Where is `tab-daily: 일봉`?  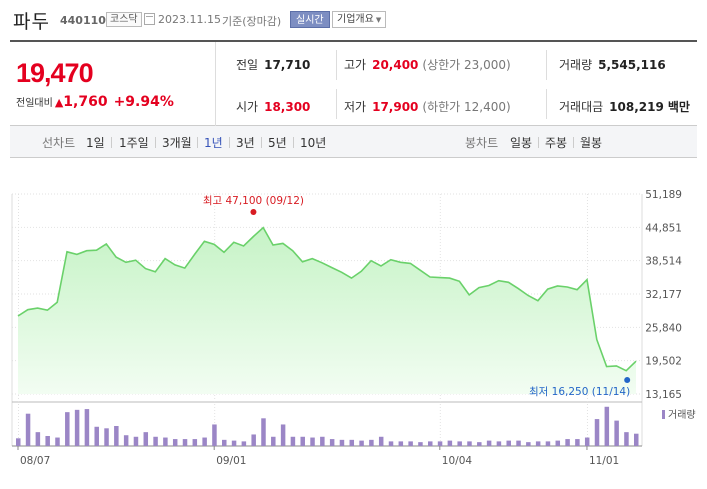
tab-daily: 일봉 is located at coordinates (521, 143).